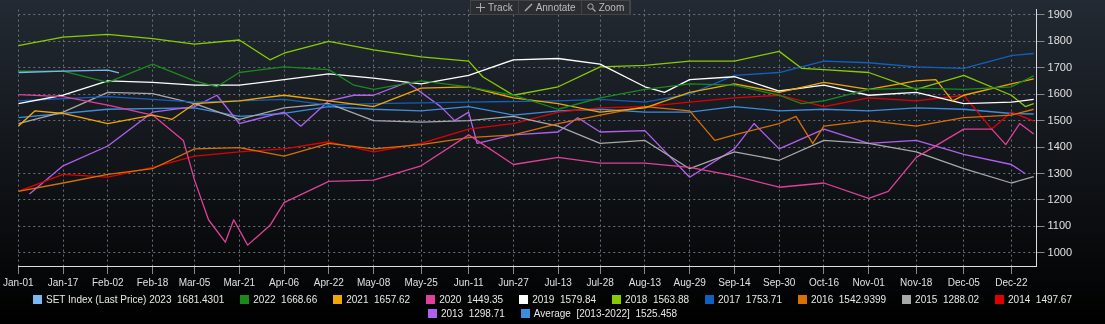  I want to click on x-tick-label: Apr-06, so click(284, 282).